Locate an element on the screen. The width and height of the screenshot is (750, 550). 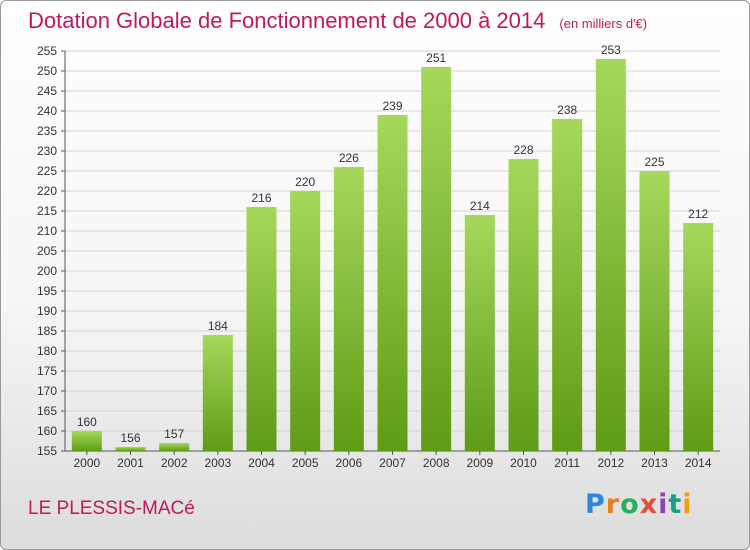
y-tick-label: 245 is located at coordinates (47, 91).